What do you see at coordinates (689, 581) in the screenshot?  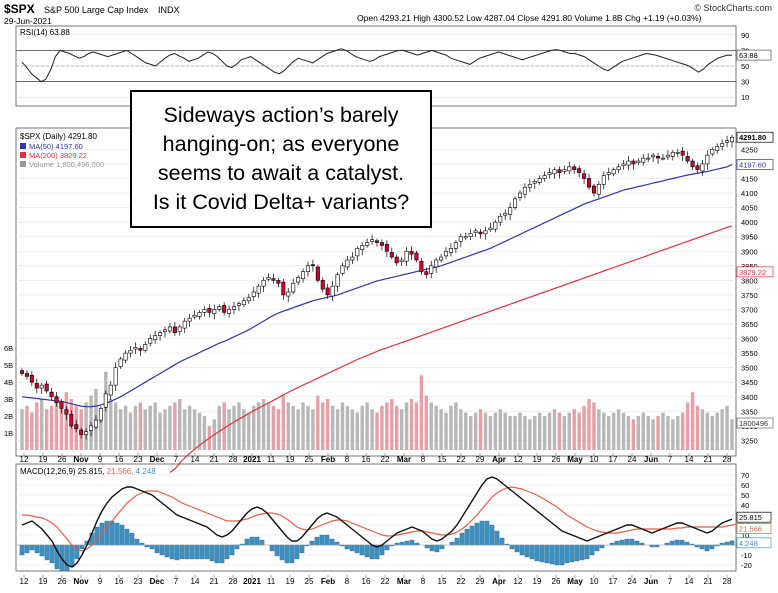 I see `x-tick-label: 14` at bounding box center [689, 581].